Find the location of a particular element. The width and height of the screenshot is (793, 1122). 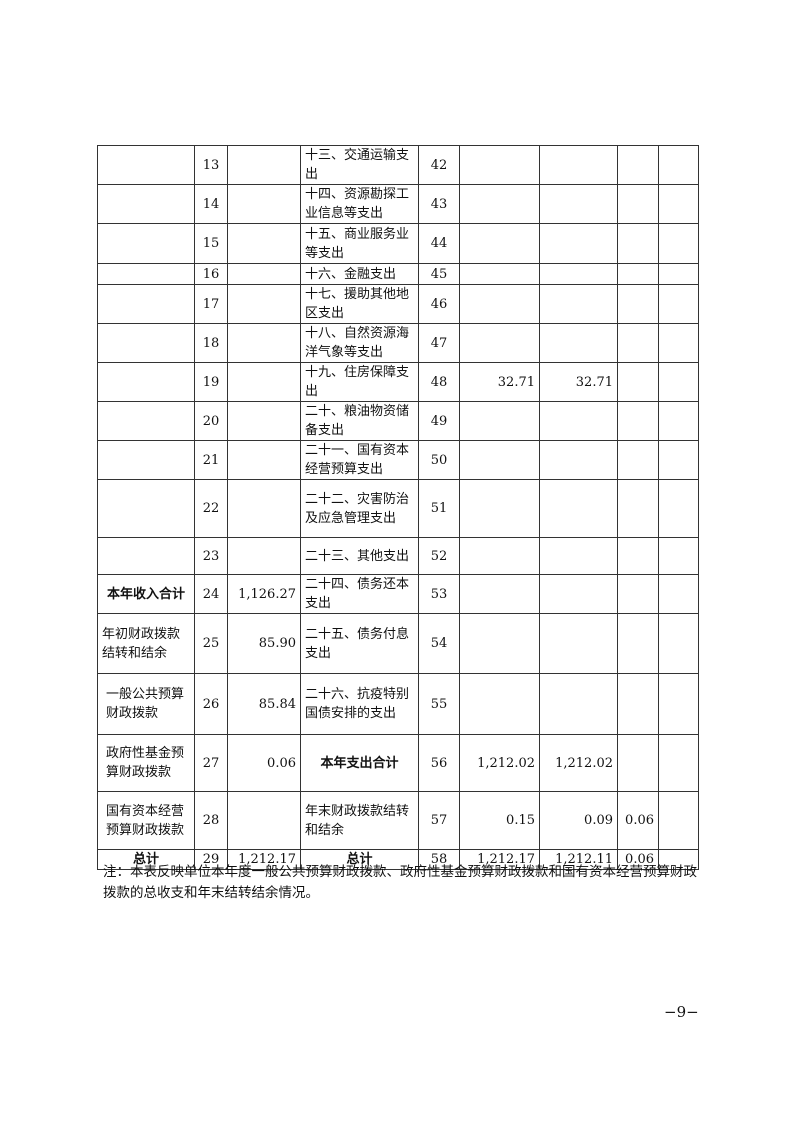

expense-line-number: 54 is located at coordinates (439, 643).